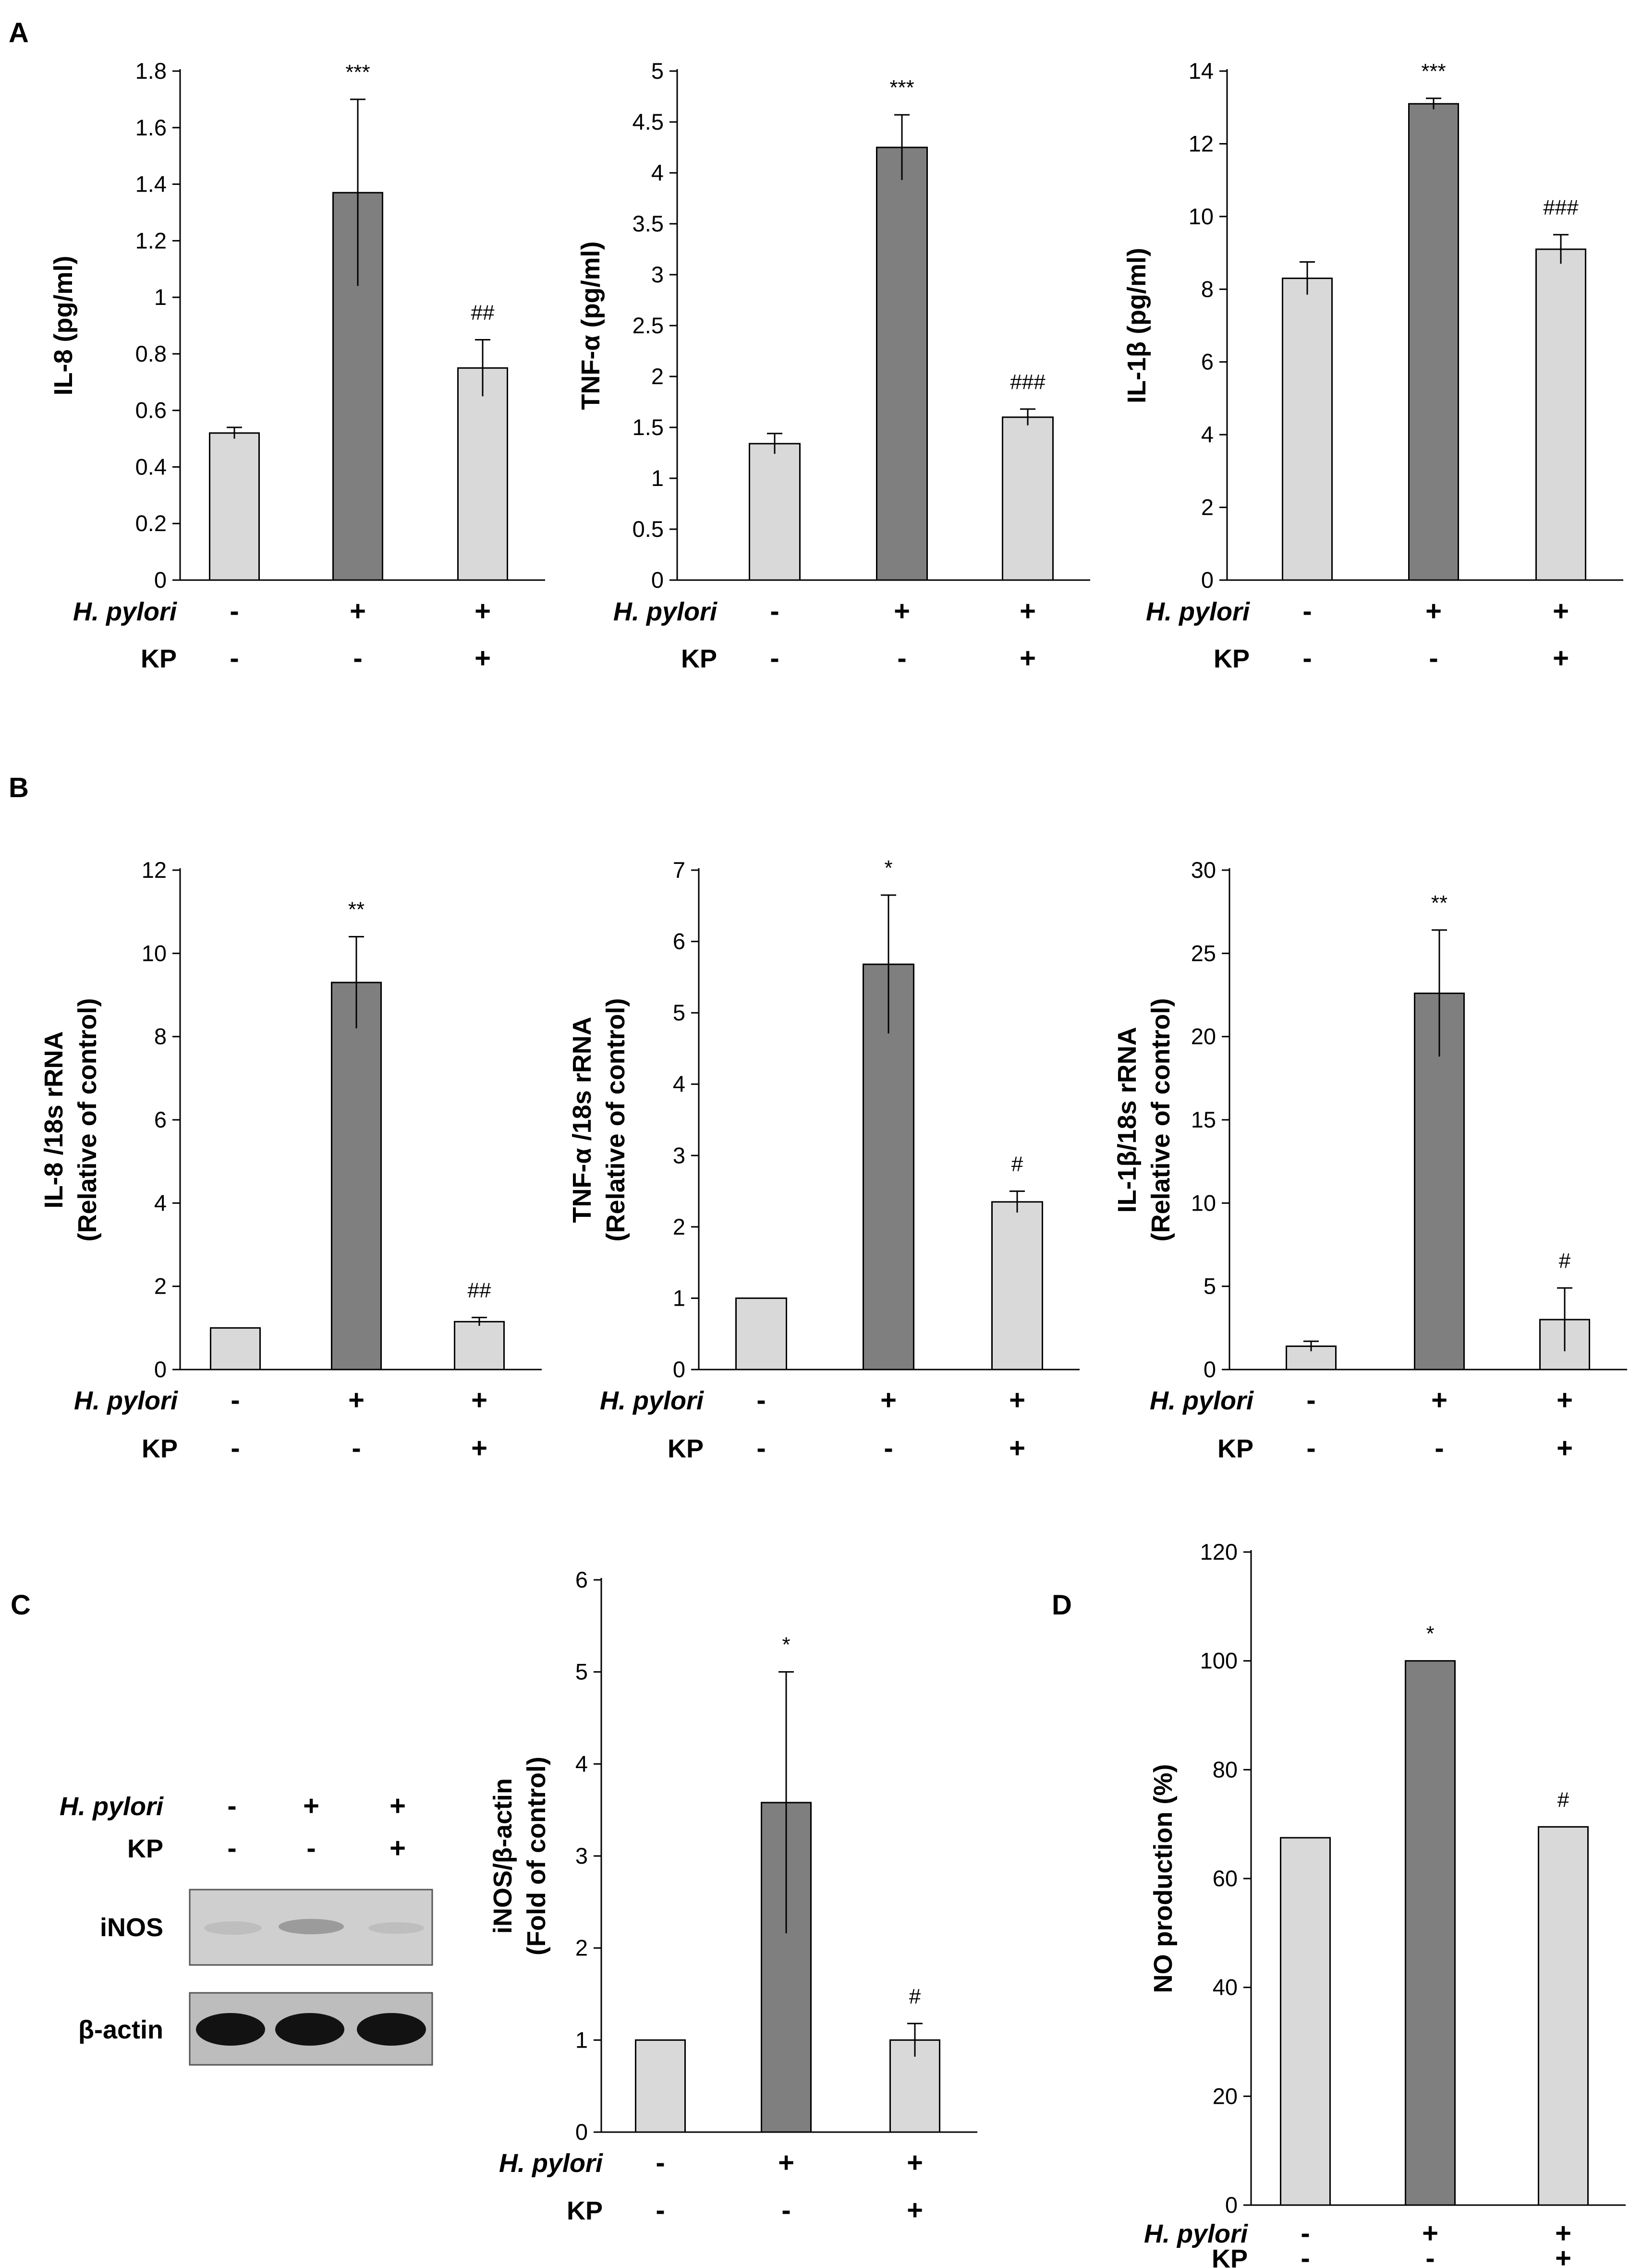 This screenshot has height=2268, width=1642. What do you see at coordinates (590, 325) in the screenshot?
I see `y-axis-title: TNF-α (pg/ml)` at bounding box center [590, 325].